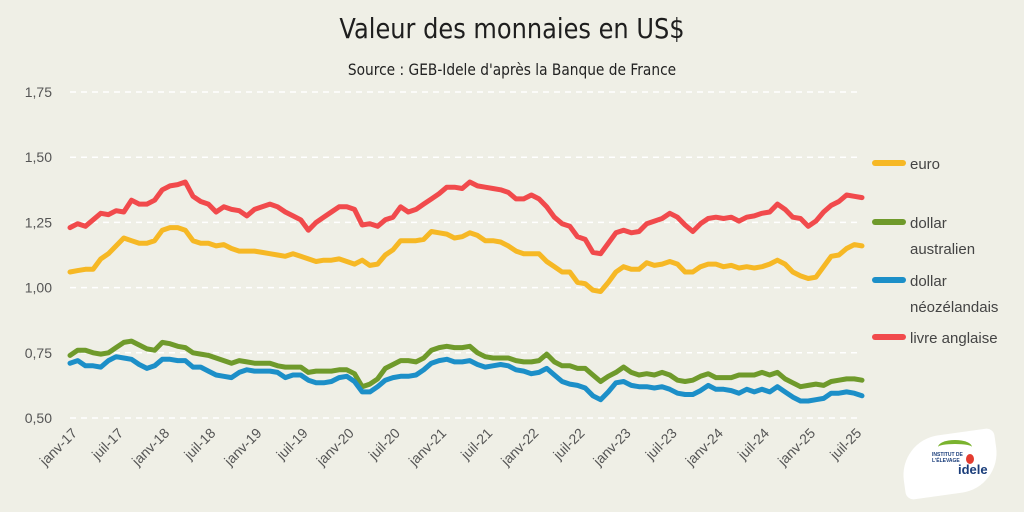 The image size is (1024, 512). I want to click on y-tick-label: 1,25, so click(38, 222).